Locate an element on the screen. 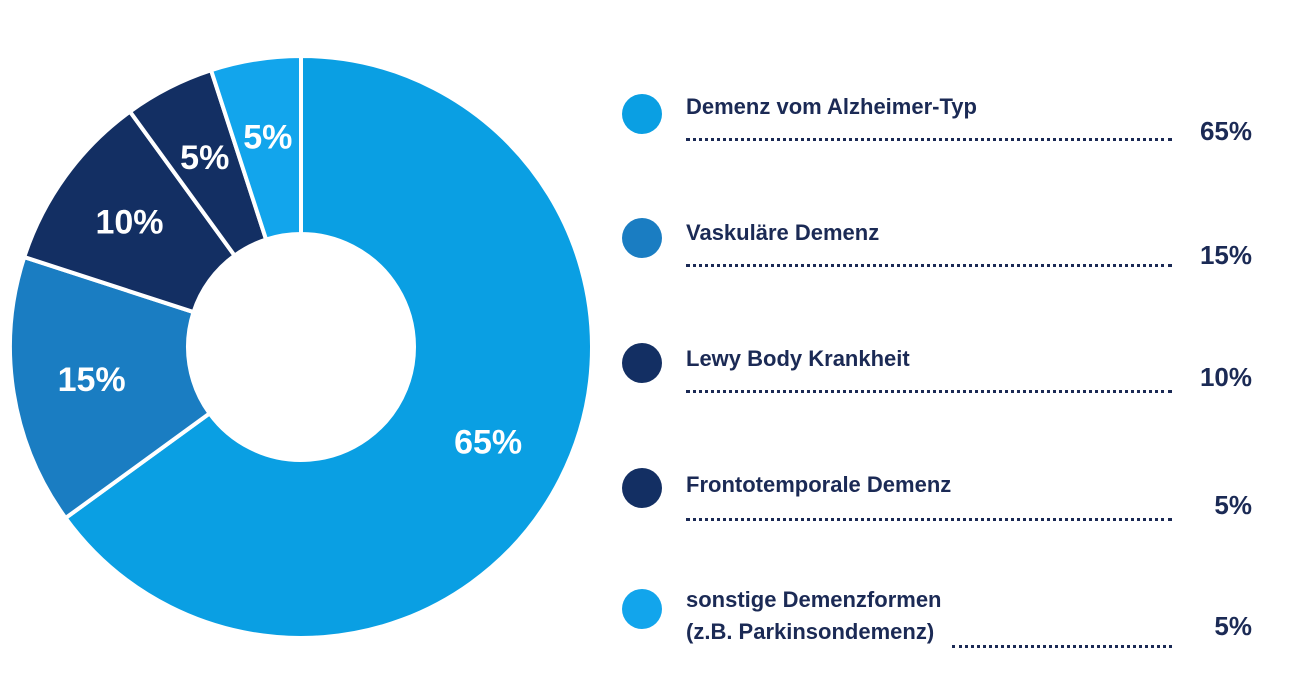 This screenshot has height=694, width=1300. donut-slice-vaskulaer is located at coordinates (110, 388).